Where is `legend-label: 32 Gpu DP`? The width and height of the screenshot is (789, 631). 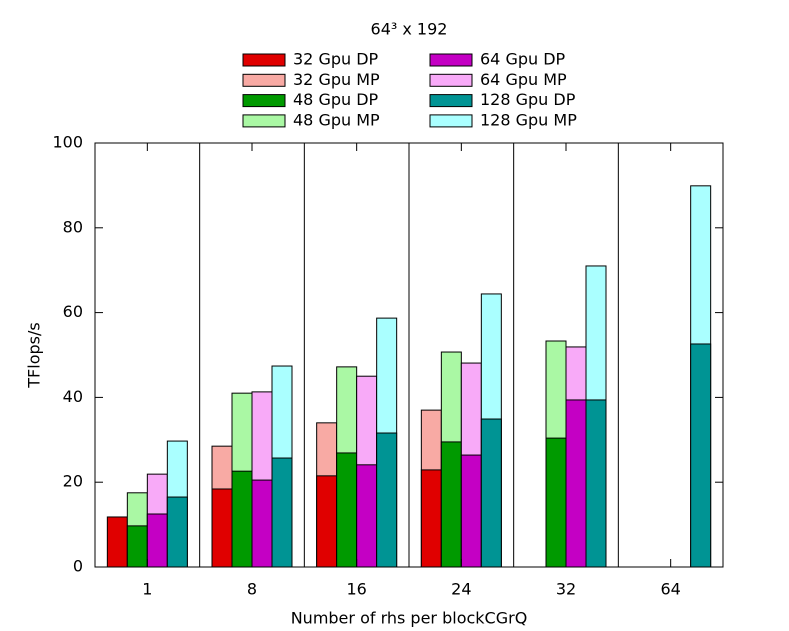
legend-label: 32 Gpu DP is located at coordinates (336, 59).